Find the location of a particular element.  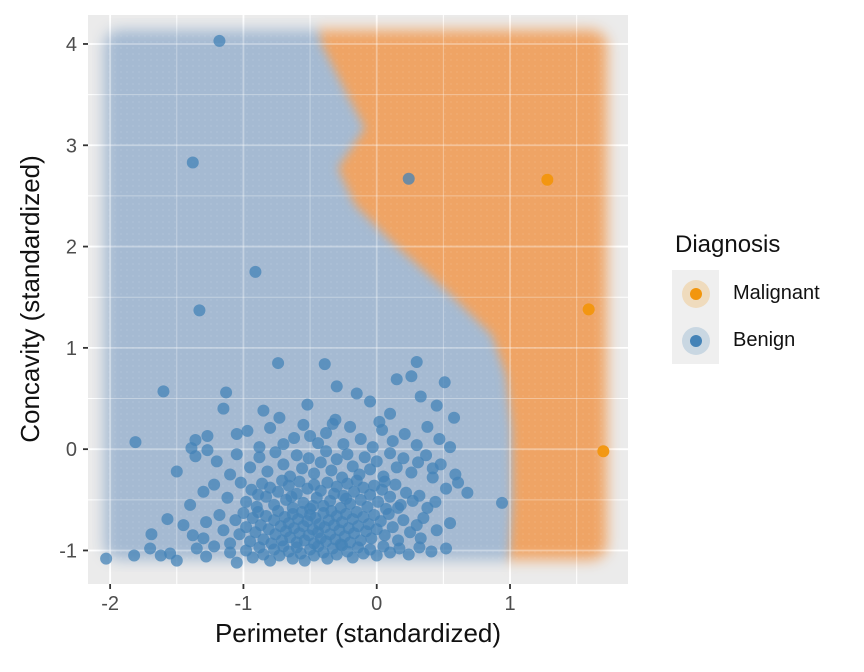

x-tick-label: -1 is located at coordinates (244, 604).